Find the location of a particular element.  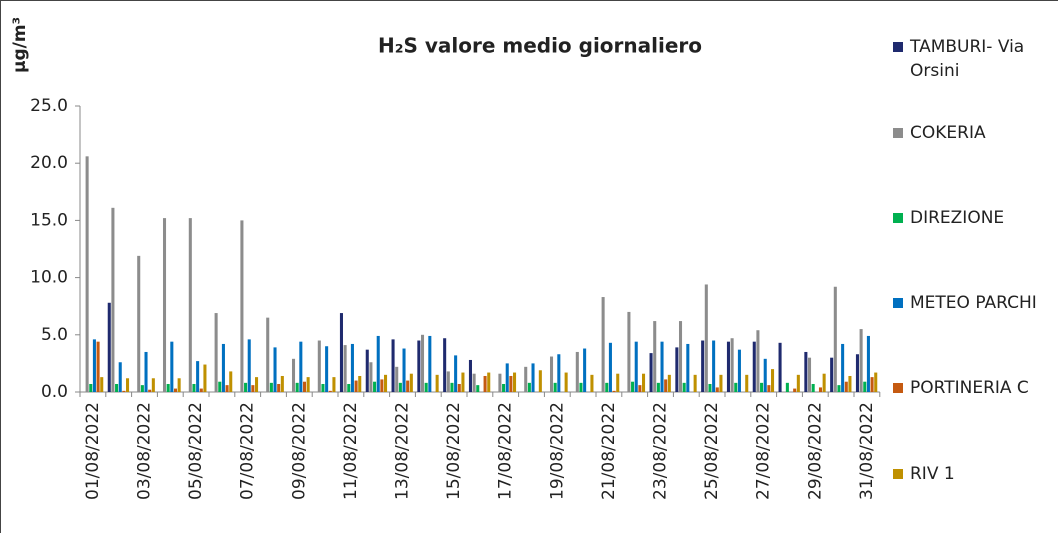

y-tick-label: 25.0 is located at coordinates (49, 106).